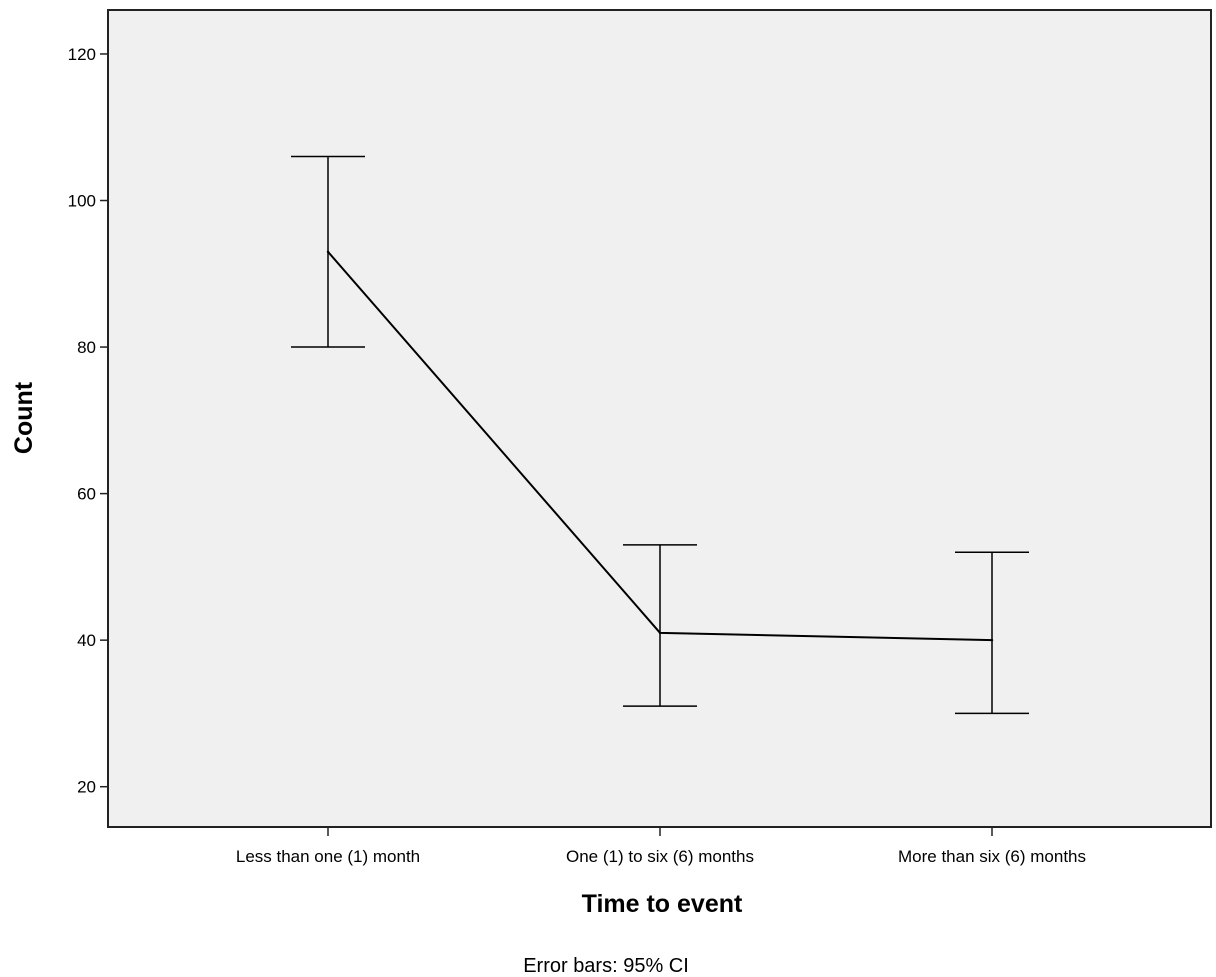 Image resolution: width=1216 pixels, height=977 pixels. What do you see at coordinates (86, 347) in the screenshot?
I see `y-tick-label: 80` at bounding box center [86, 347].